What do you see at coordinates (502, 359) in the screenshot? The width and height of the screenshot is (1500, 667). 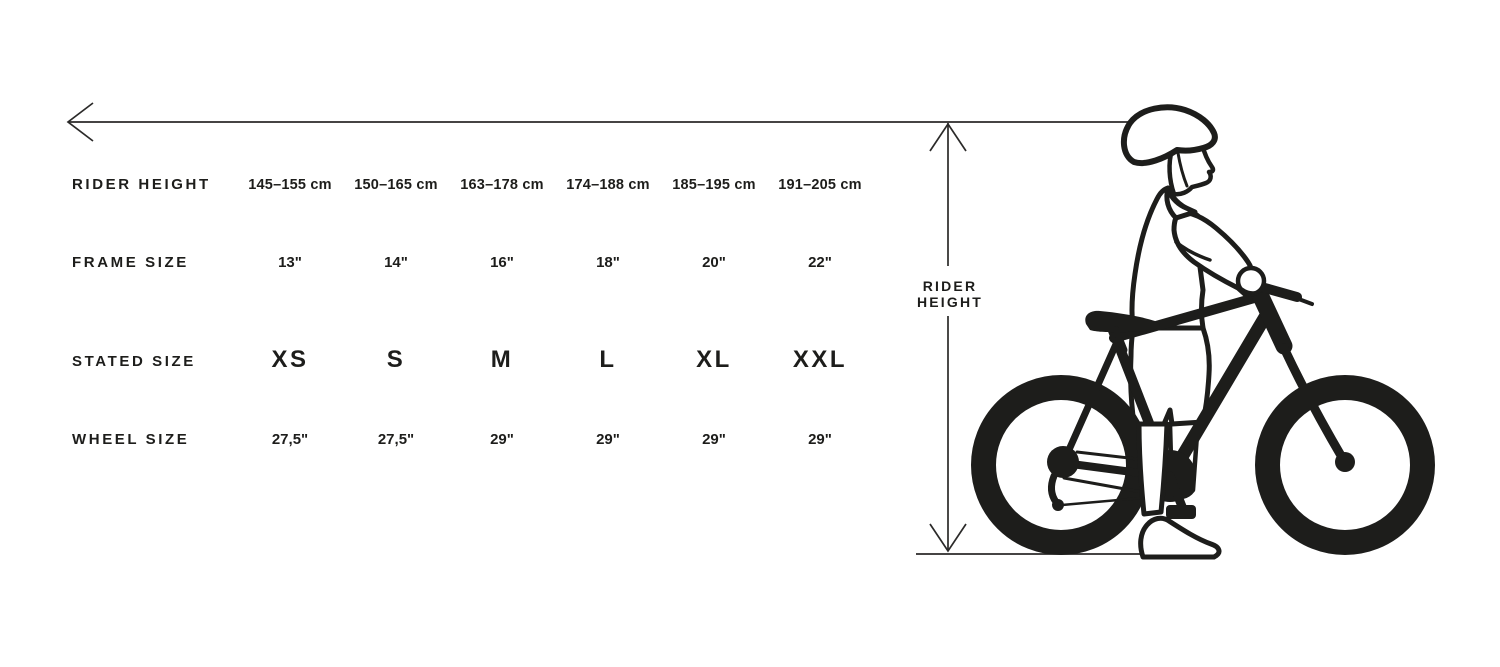 I see `table-cell: M` at bounding box center [502, 359].